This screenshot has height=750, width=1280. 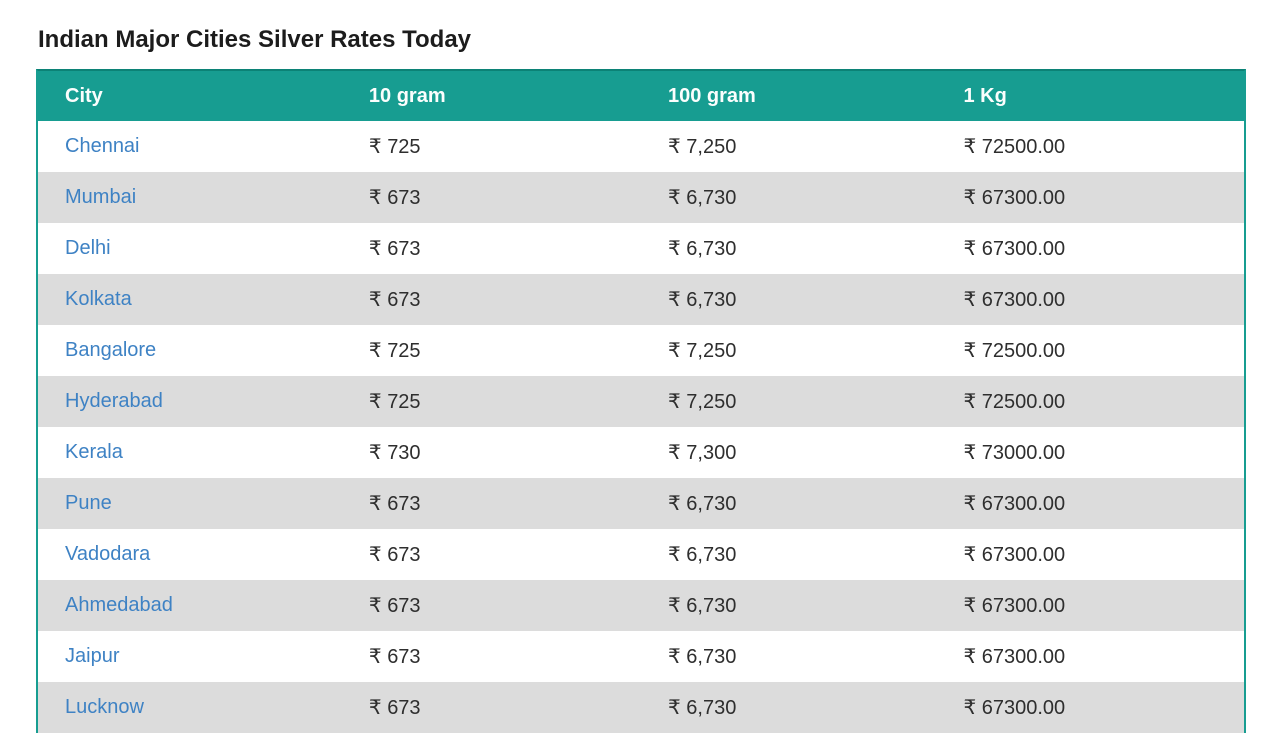 What do you see at coordinates (190, 503) in the screenshot?
I see `city-cell: Pune` at bounding box center [190, 503].